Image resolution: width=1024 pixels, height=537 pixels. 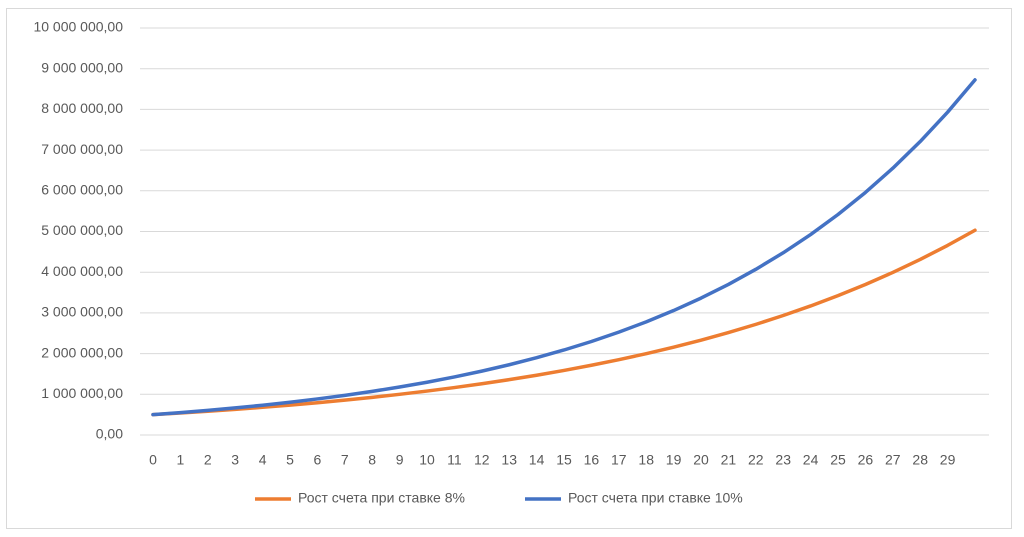 I want to click on x-tick-label: 11, so click(x=454, y=460).